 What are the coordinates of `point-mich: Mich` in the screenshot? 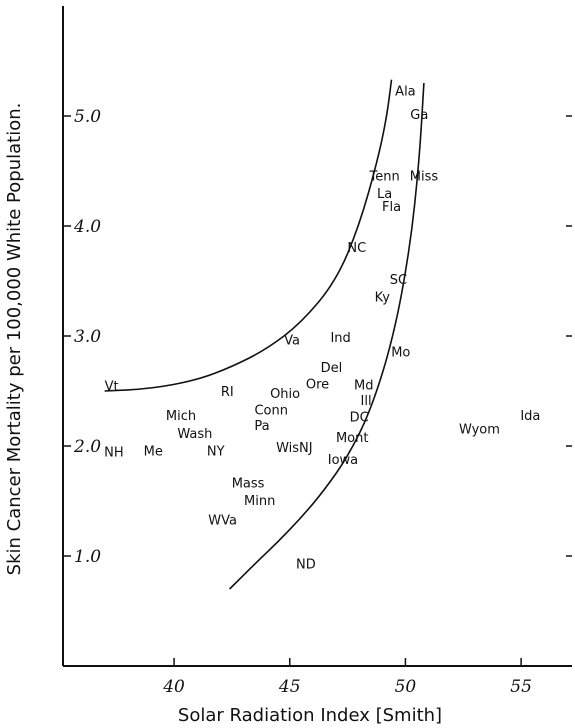 It's located at (181, 416).